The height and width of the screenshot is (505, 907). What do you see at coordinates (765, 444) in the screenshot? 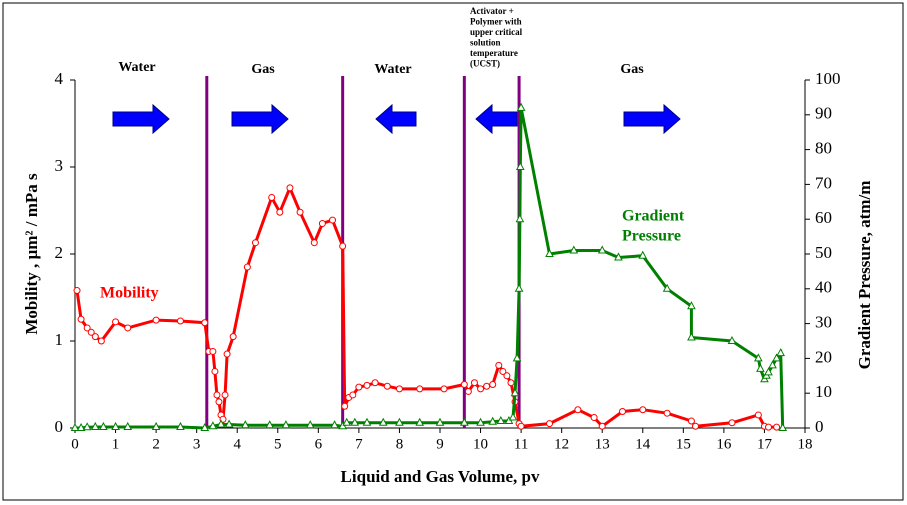
I see `x-tick-label: 17` at bounding box center [765, 444].